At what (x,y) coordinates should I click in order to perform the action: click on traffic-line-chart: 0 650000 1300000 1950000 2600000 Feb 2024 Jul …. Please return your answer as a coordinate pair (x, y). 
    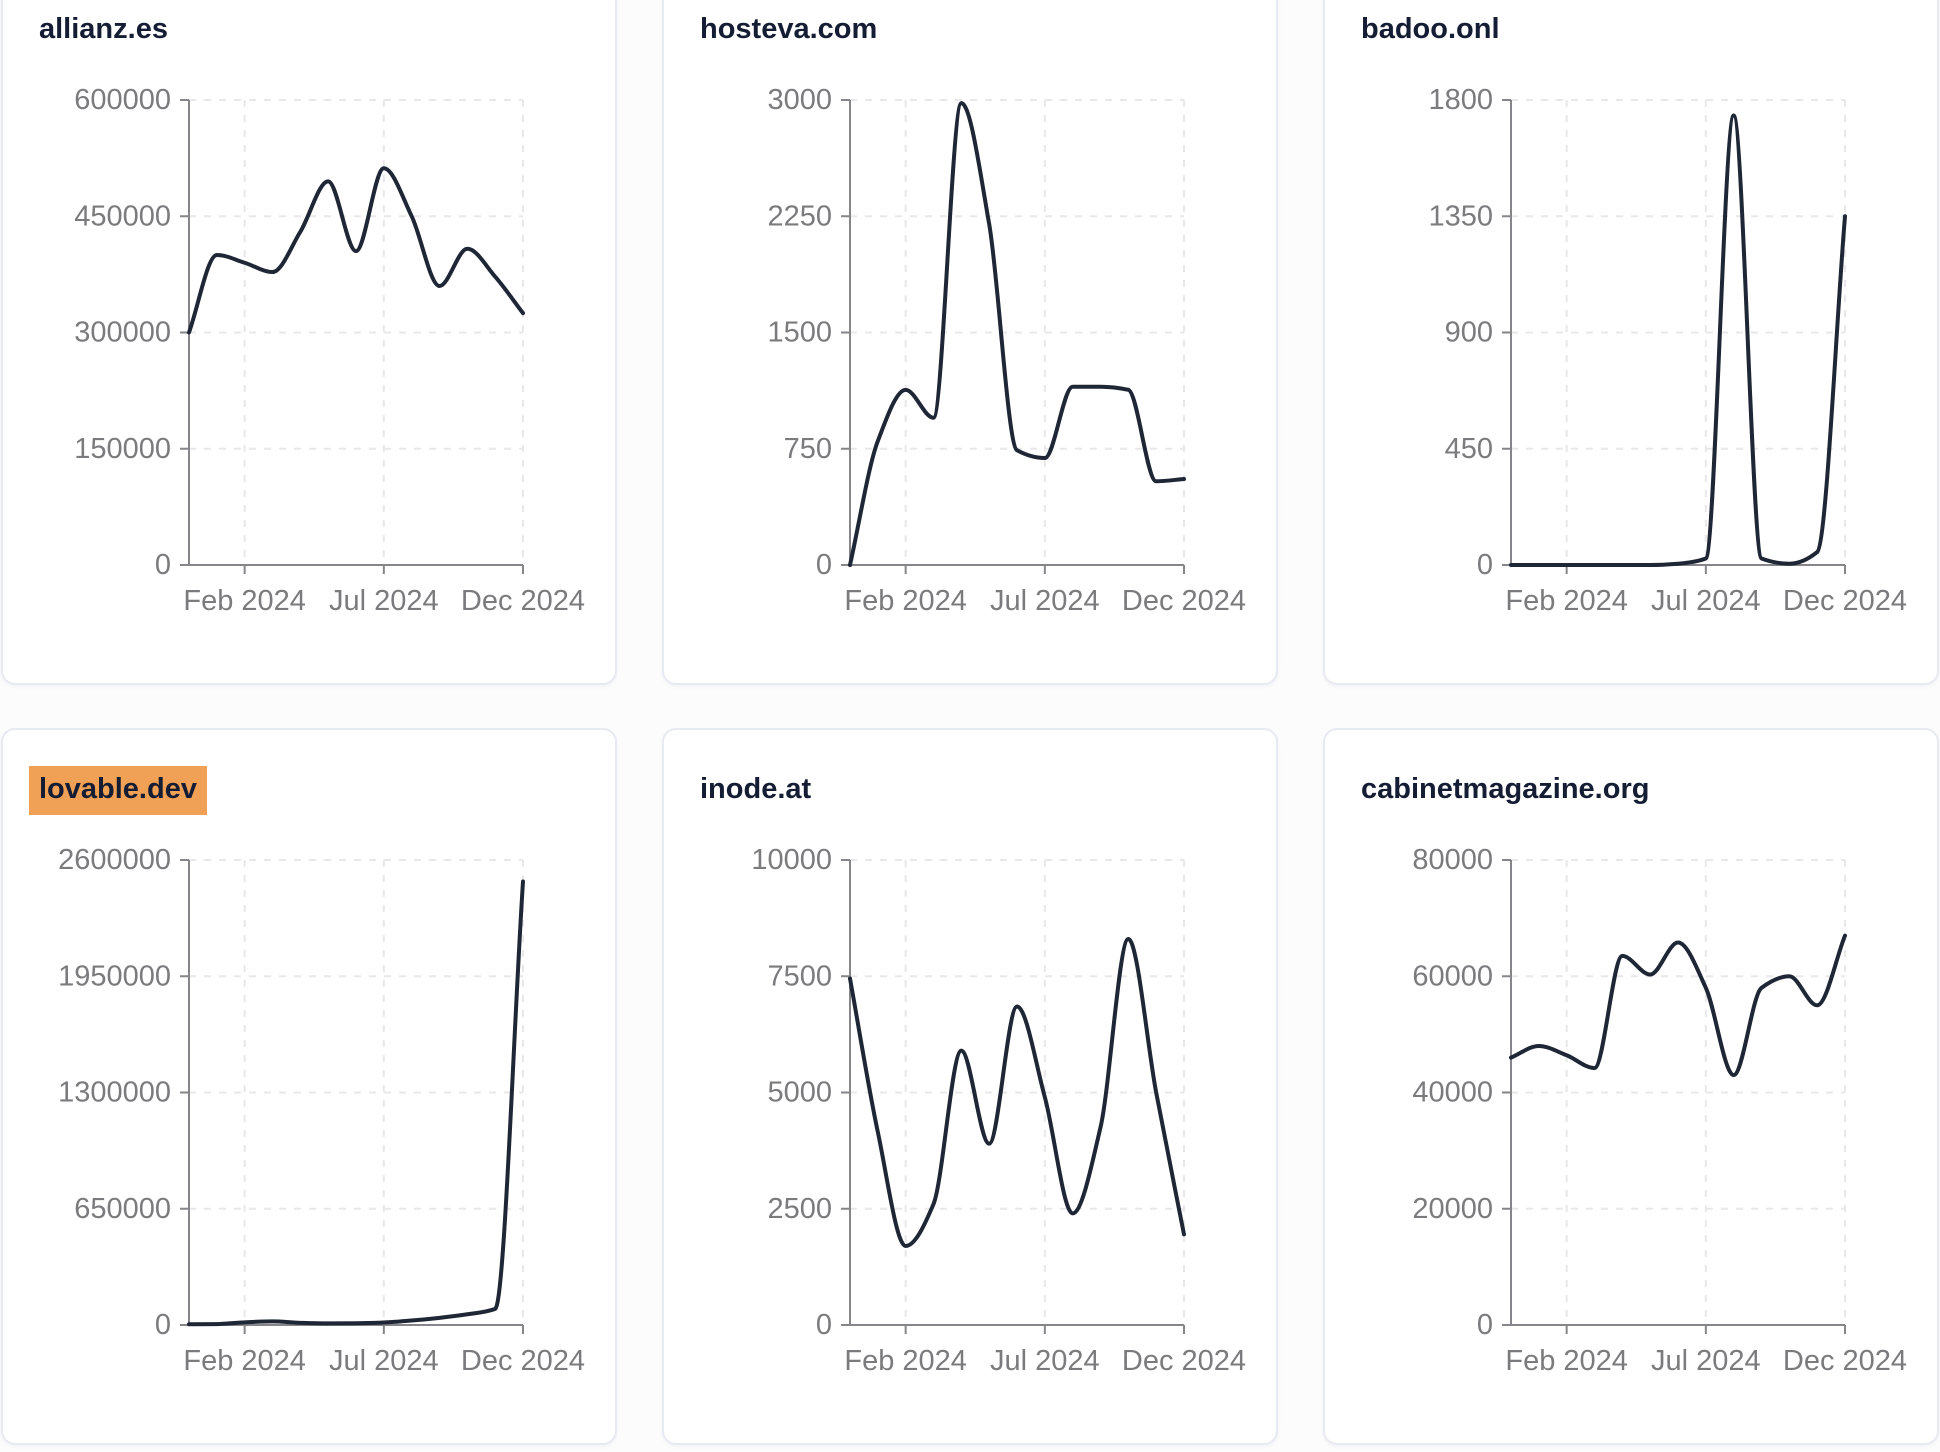
    Looking at the image, I should click on (321, 1110).